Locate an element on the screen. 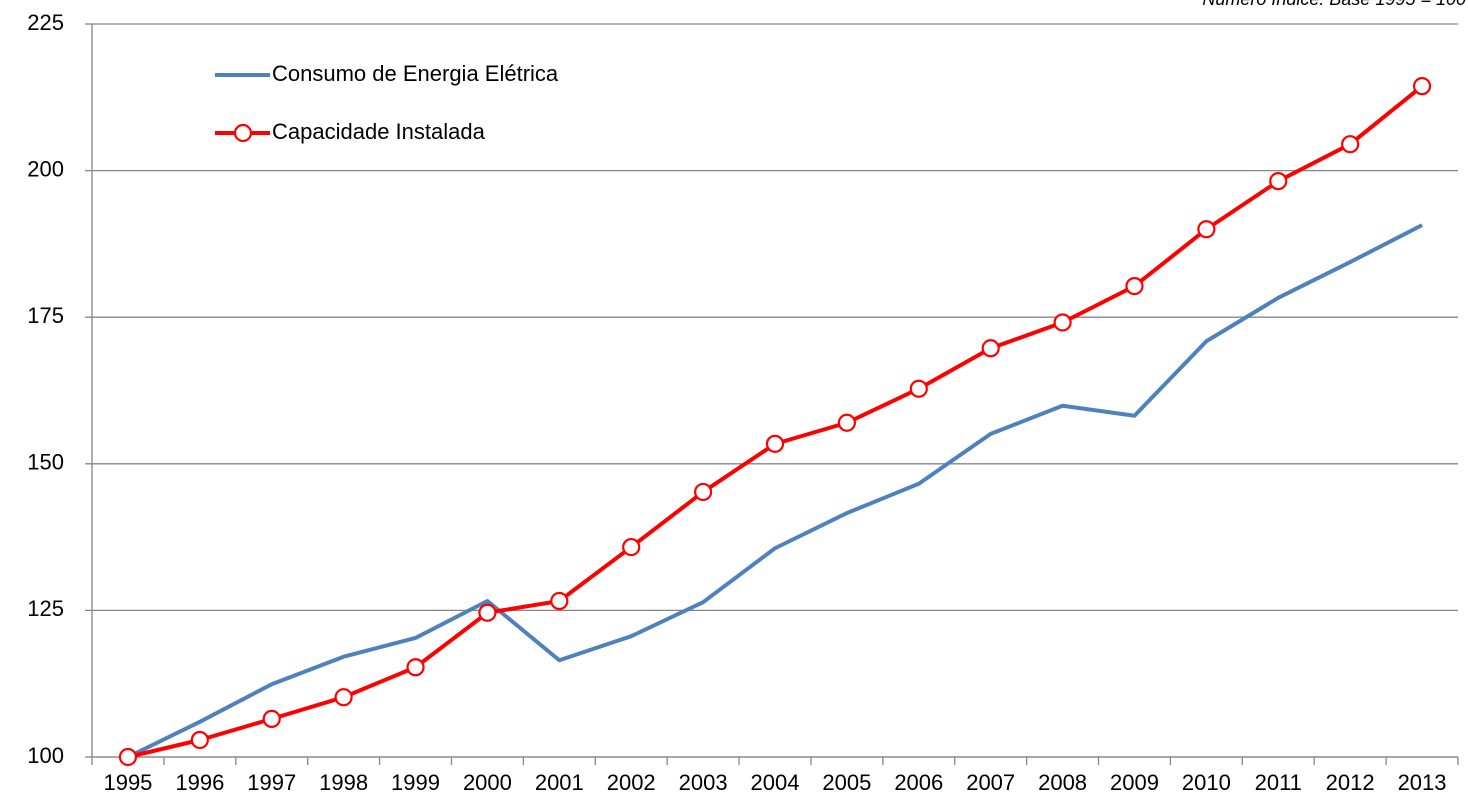 The width and height of the screenshot is (1468, 807). x-tick-label: 2002 is located at coordinates (631, 782).